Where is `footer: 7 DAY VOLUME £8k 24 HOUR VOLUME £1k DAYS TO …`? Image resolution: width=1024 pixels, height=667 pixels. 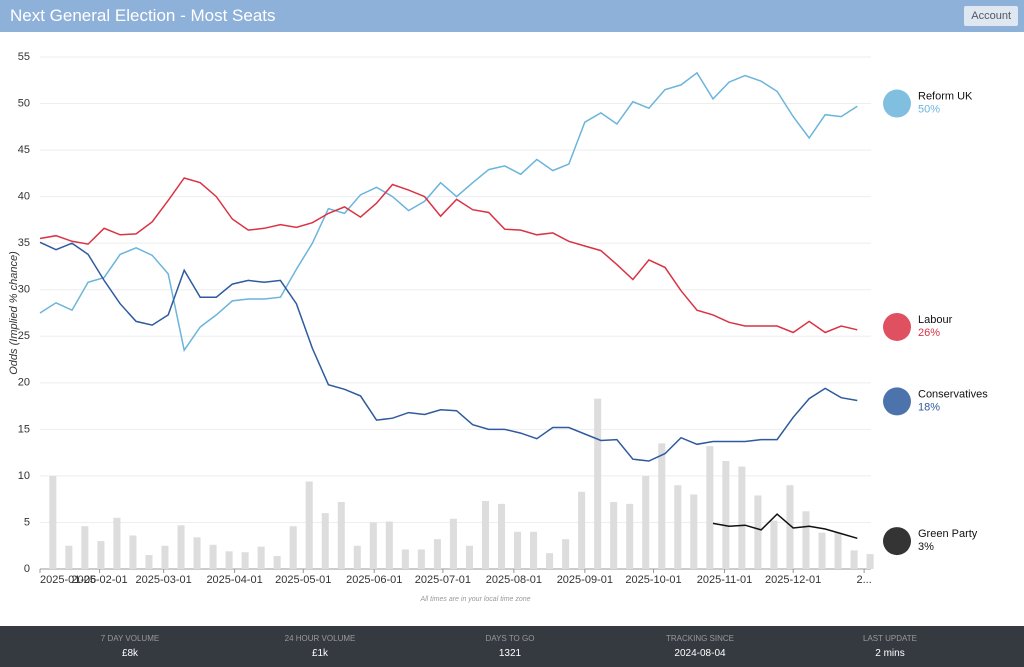 footer: 7 DAY VOLUME £8k 24 HOUR VOLUME £1k DAYS TO … is located at coordinates (512, 646).